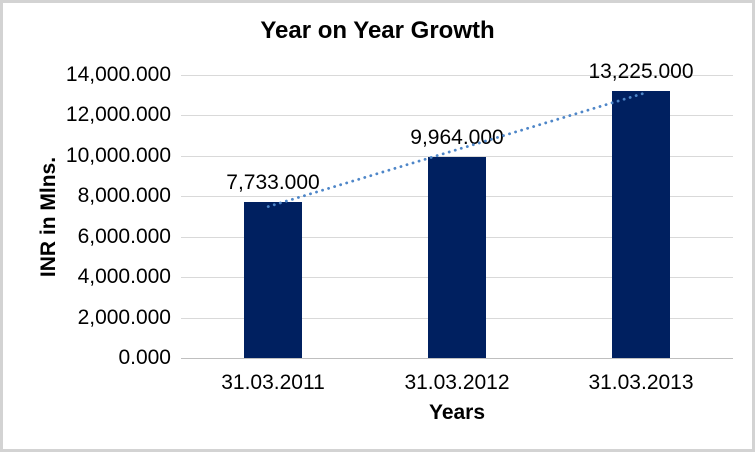 This screenshot has width=755, height=452. What do you see at coordinates (273, 182) in the screenshot?
I see `bar-data-label: 7,733.000` at bounding box center [273, 182].